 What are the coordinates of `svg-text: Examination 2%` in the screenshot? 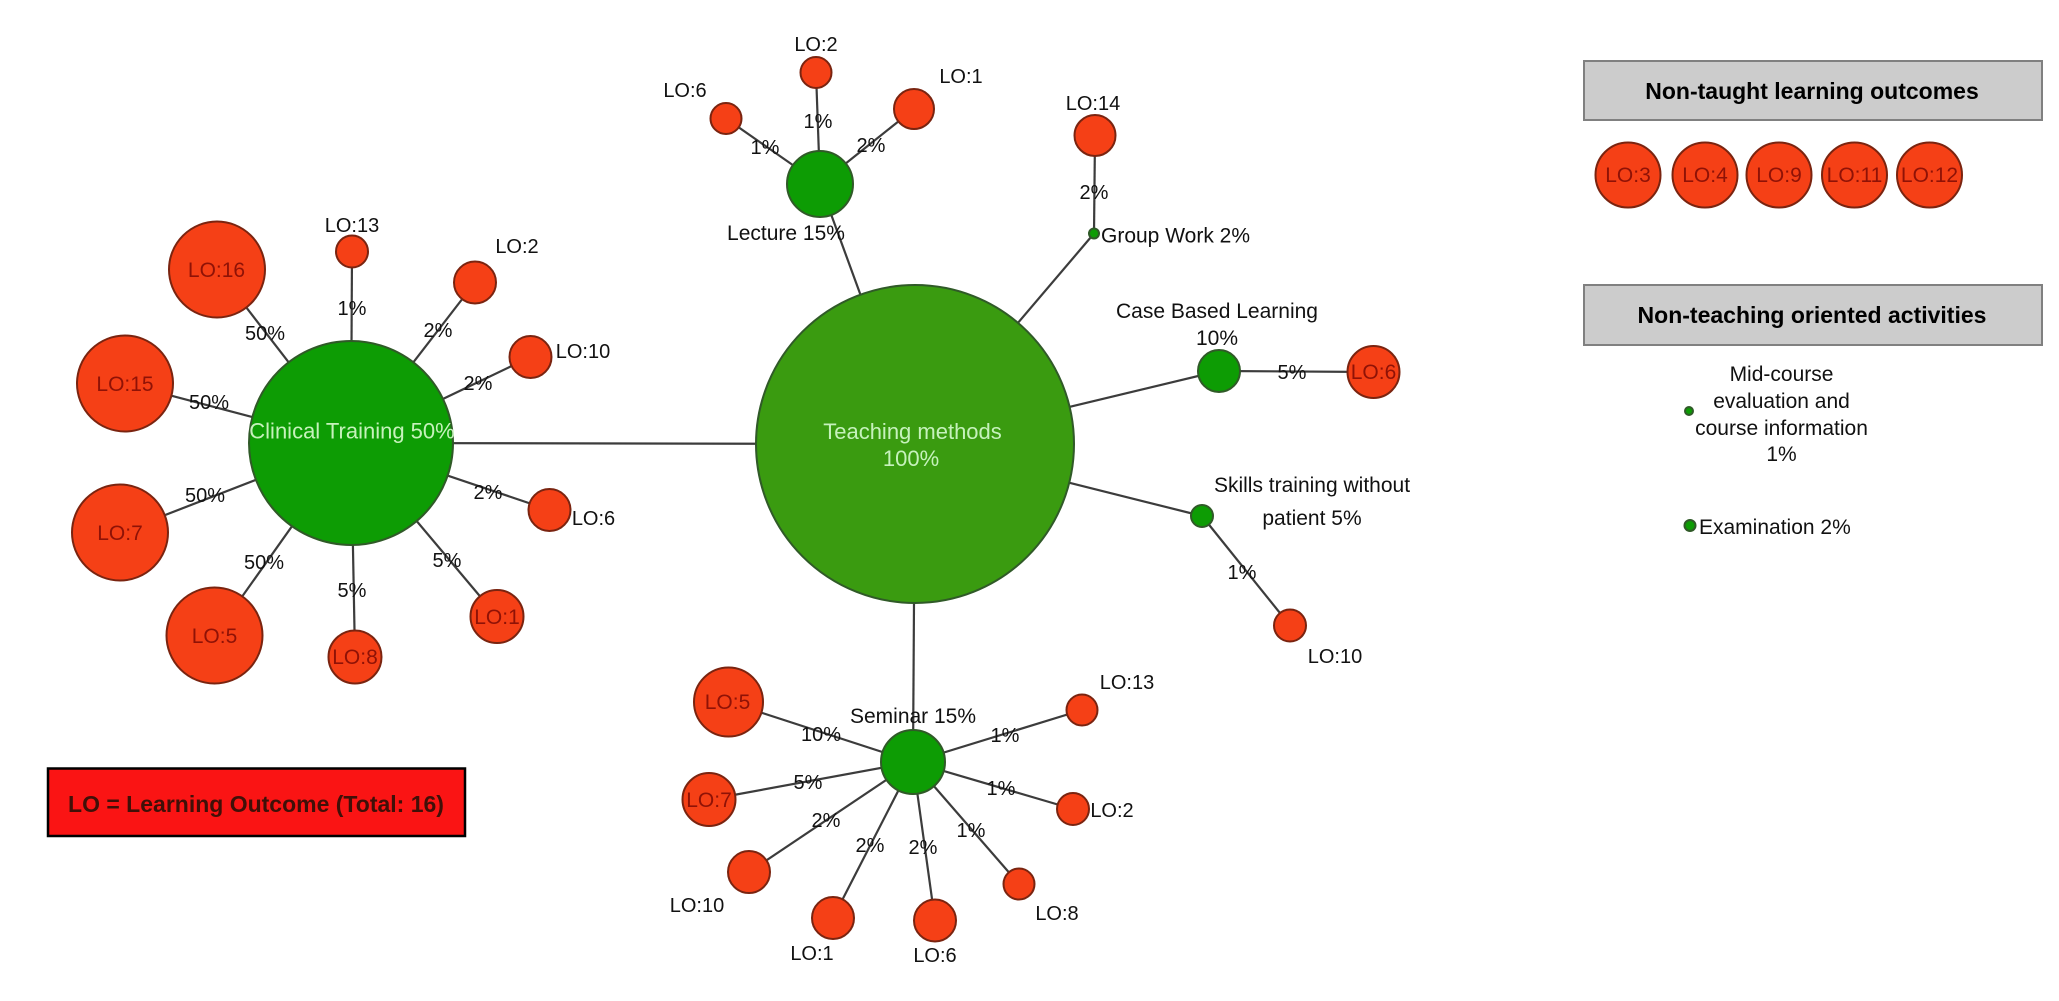 It's located at (1775, 527).